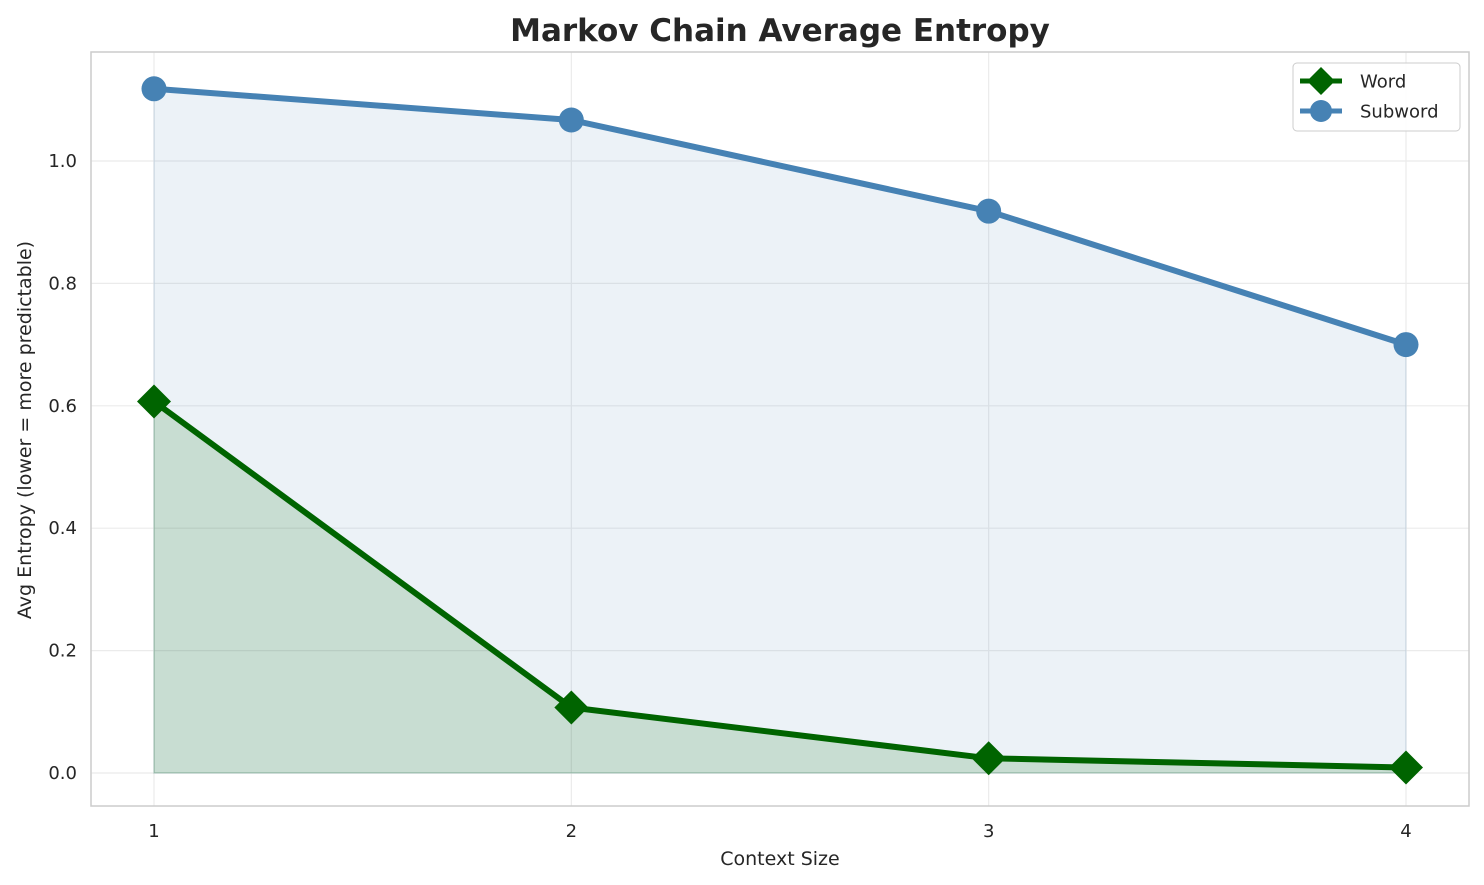  What do you see at coordinates (62, 467) in the screenshot?
I see `y-tick-labels: 0.0 0.2 0.4 0.6 0.8 1.0` at bounding box center [62, 467].